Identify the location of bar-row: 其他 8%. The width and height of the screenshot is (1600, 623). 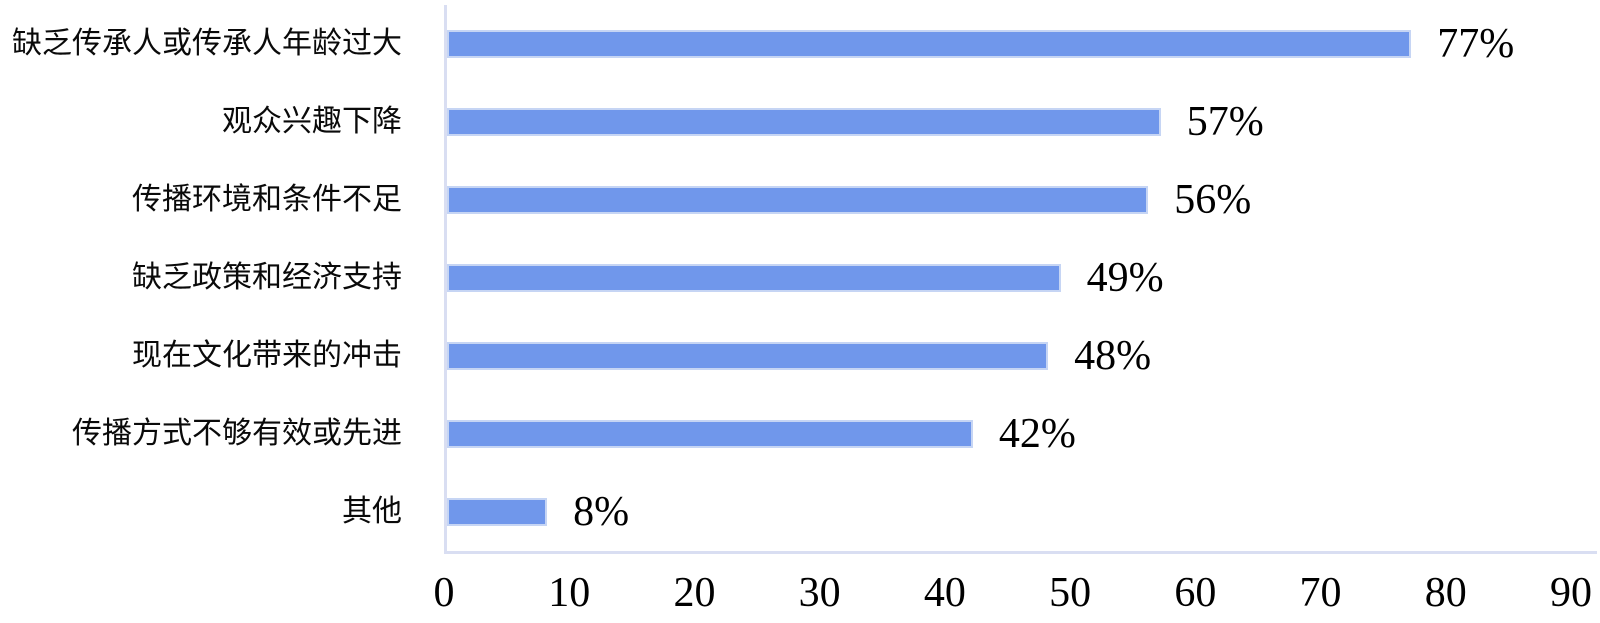
(785, 512).